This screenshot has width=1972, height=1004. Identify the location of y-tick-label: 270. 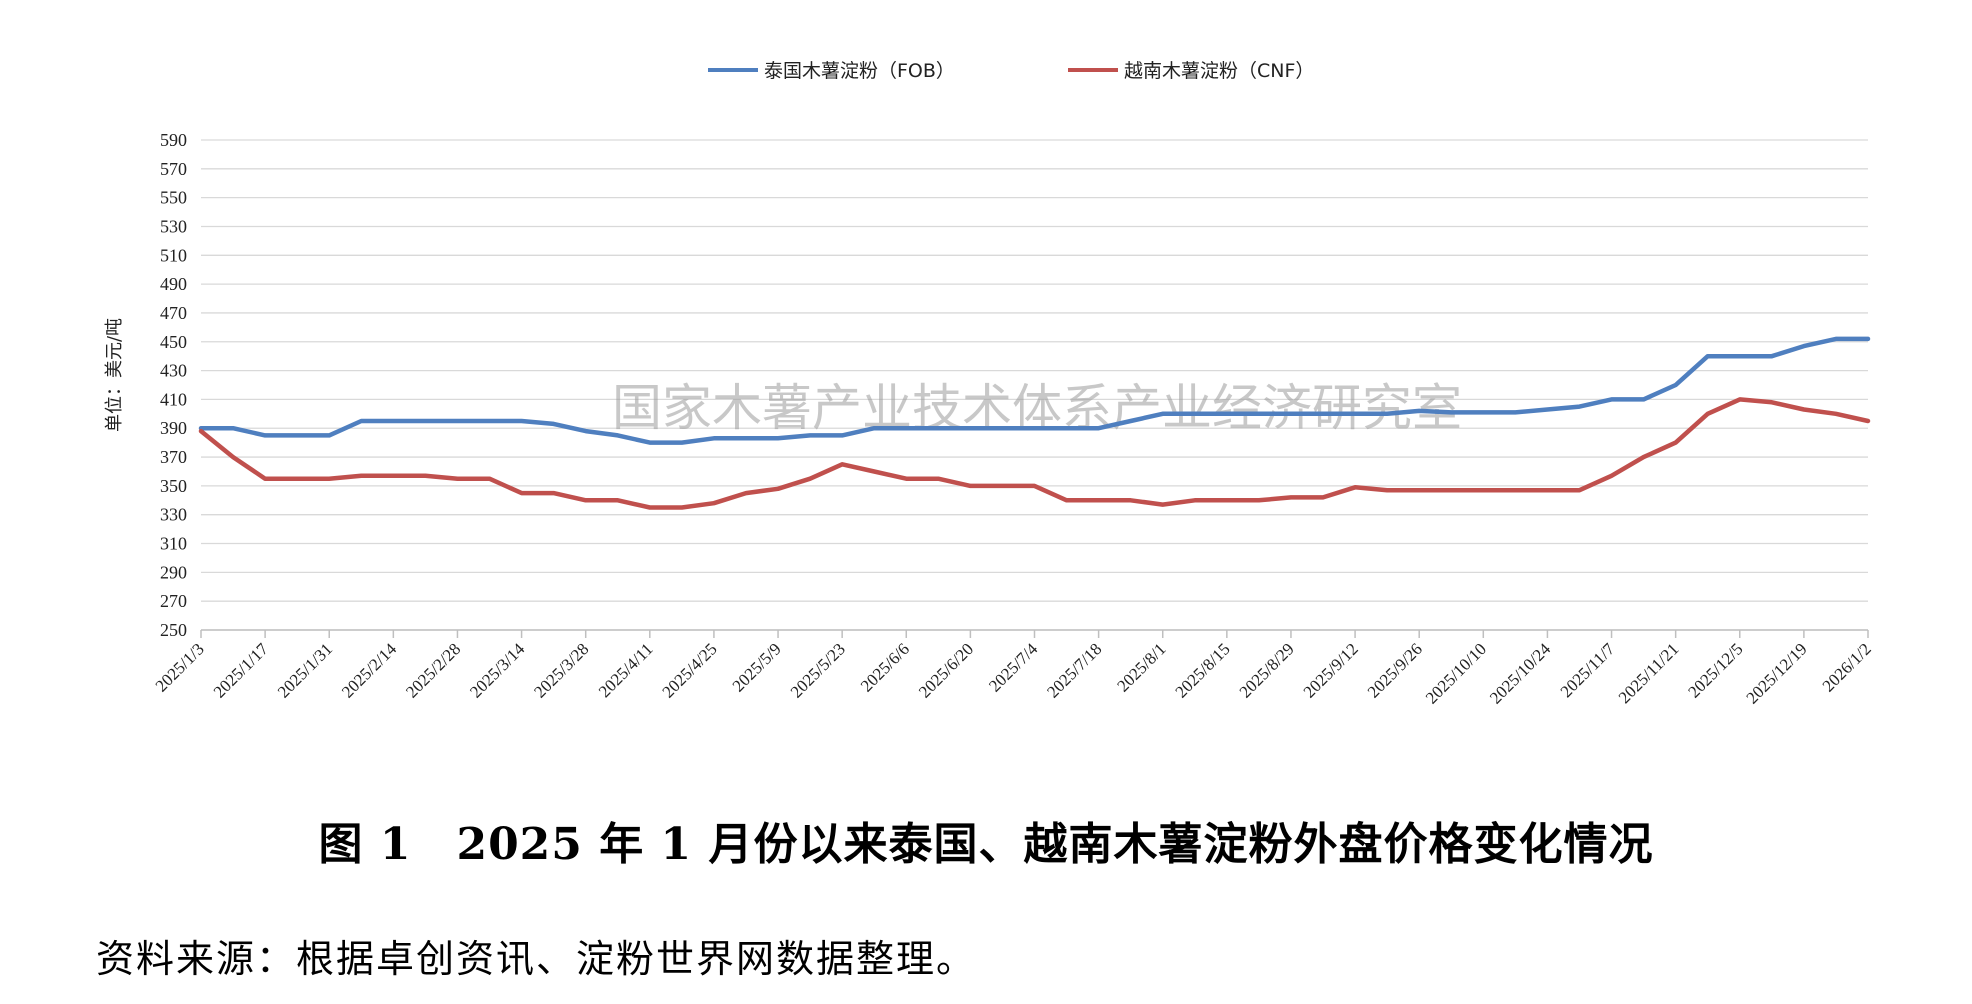
(173, 601).